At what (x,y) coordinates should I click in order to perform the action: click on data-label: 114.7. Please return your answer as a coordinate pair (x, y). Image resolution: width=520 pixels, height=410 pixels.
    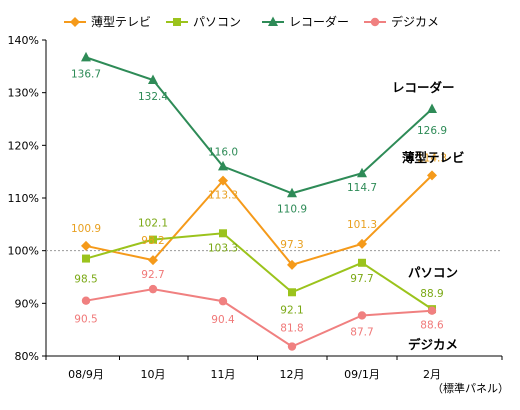
    Looking at the image, I should click on (362, 188).